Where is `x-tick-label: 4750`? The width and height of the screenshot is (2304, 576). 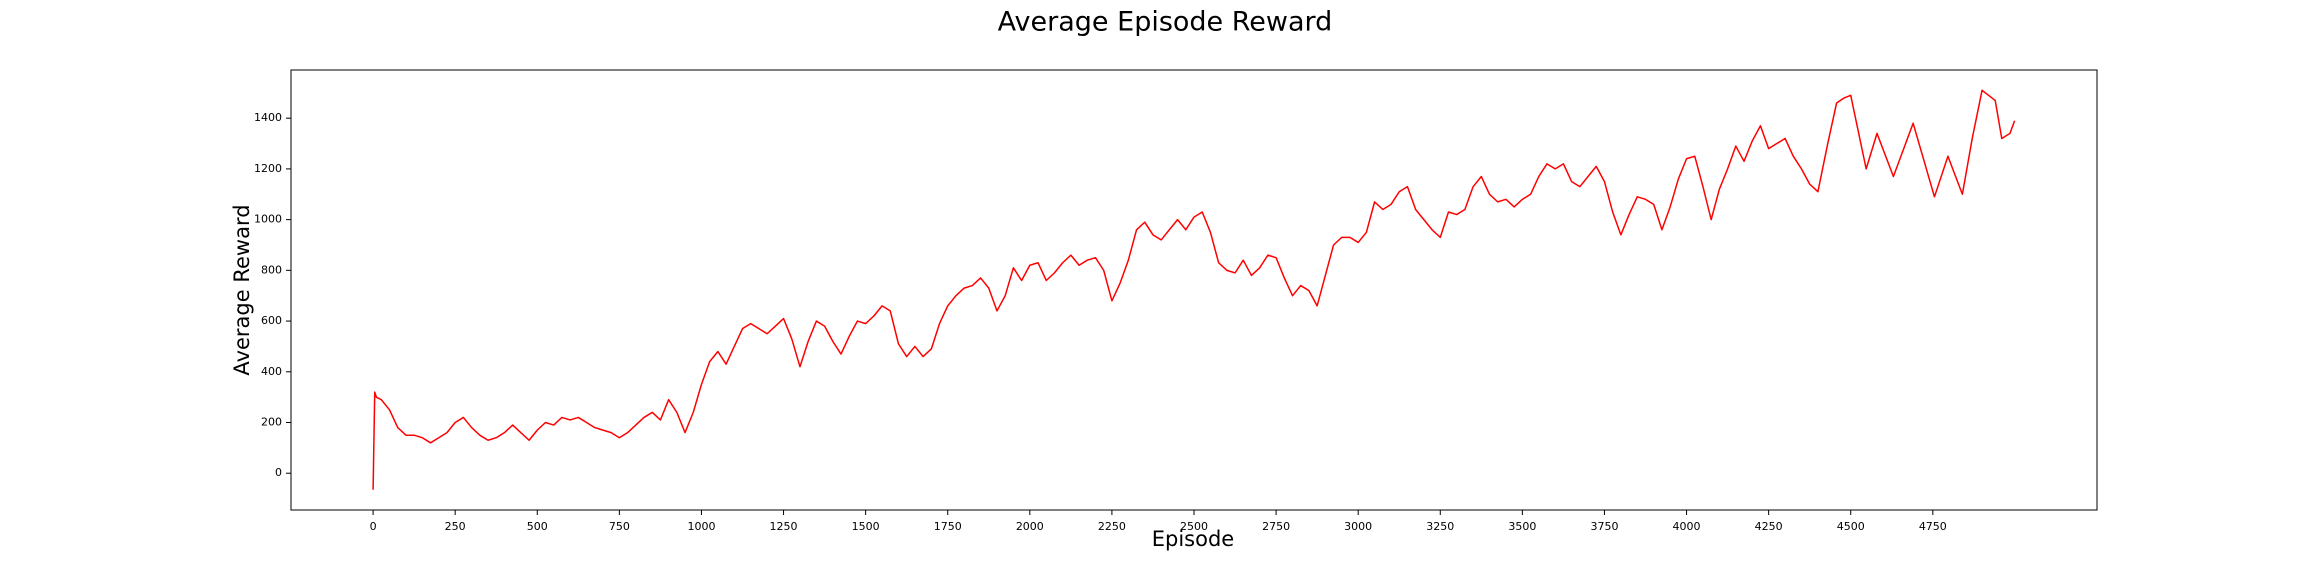 x-tick-label: 4750 is located at coordinates (1933, 526).